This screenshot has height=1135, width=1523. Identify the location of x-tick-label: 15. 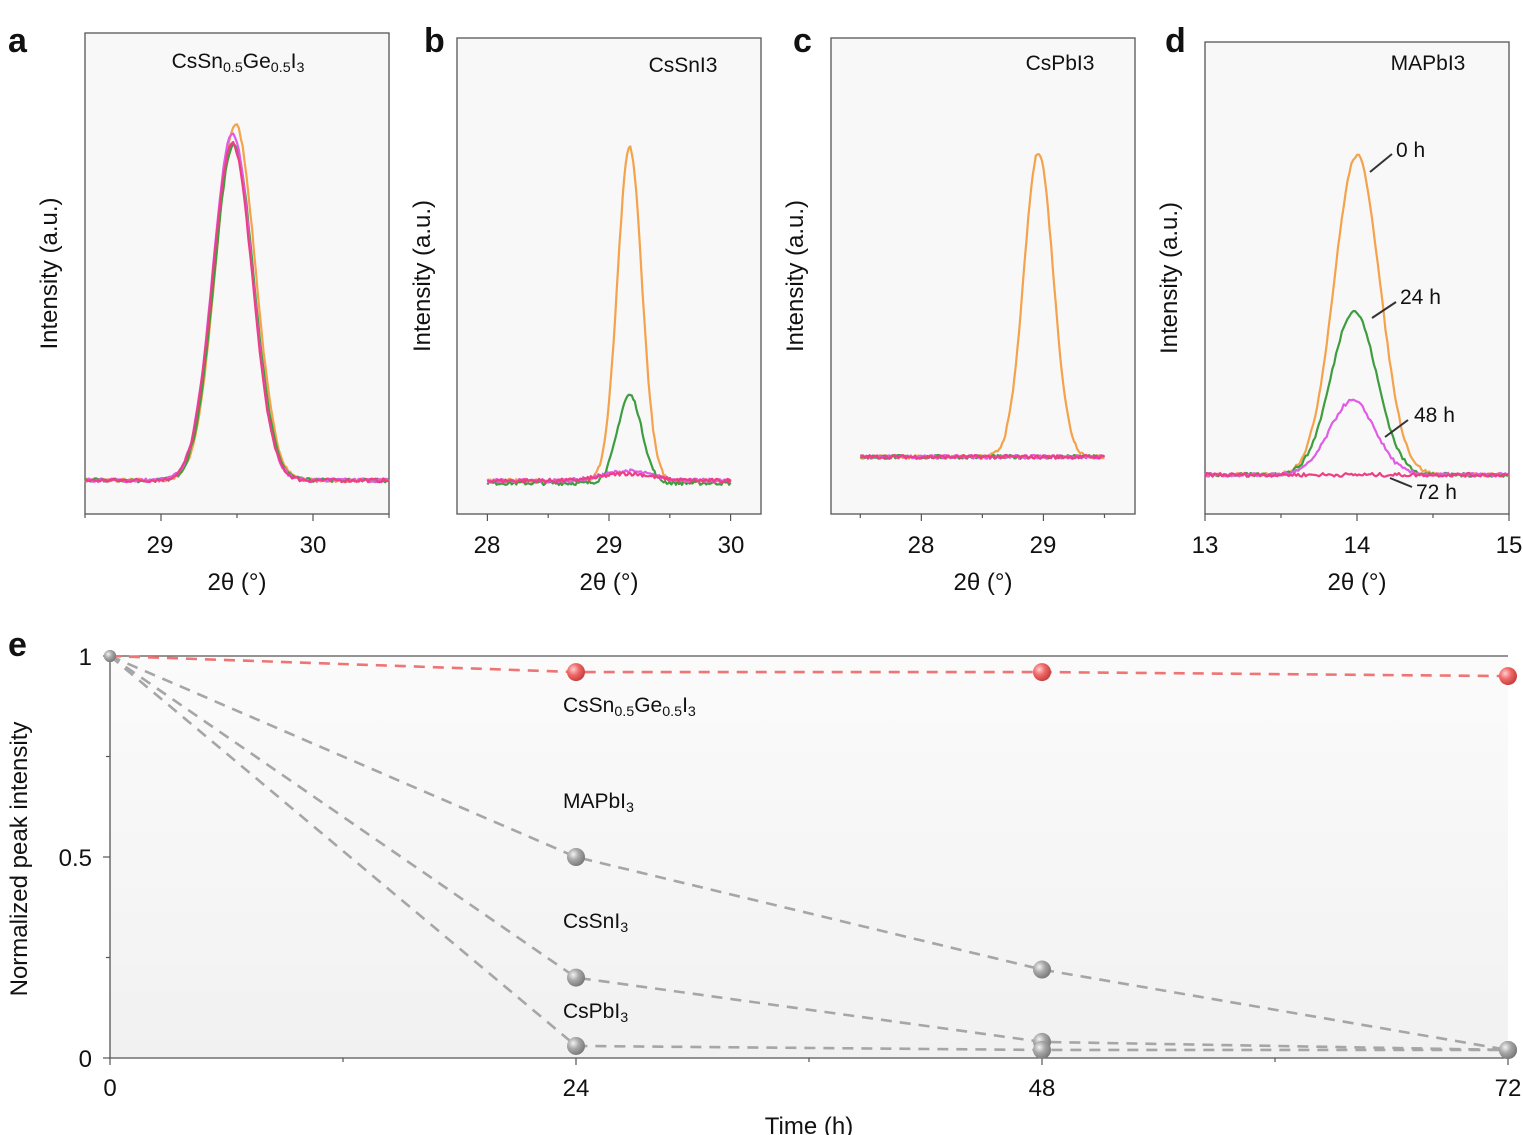
(1509, 545).